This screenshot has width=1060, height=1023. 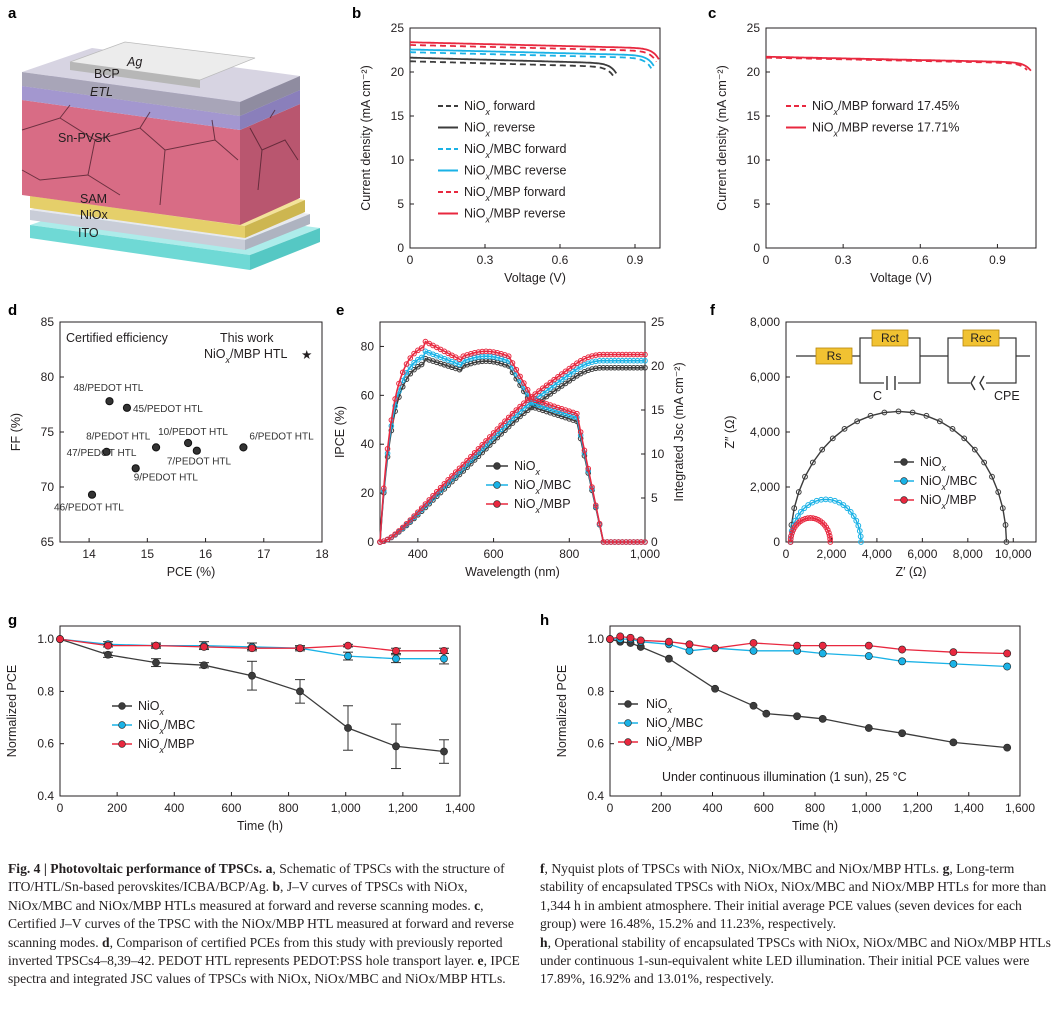 What do you see at coordinates (815, 826) in the screenshot?
I see `x-axis-label: Time (h)` at bounding box center [815, 826].